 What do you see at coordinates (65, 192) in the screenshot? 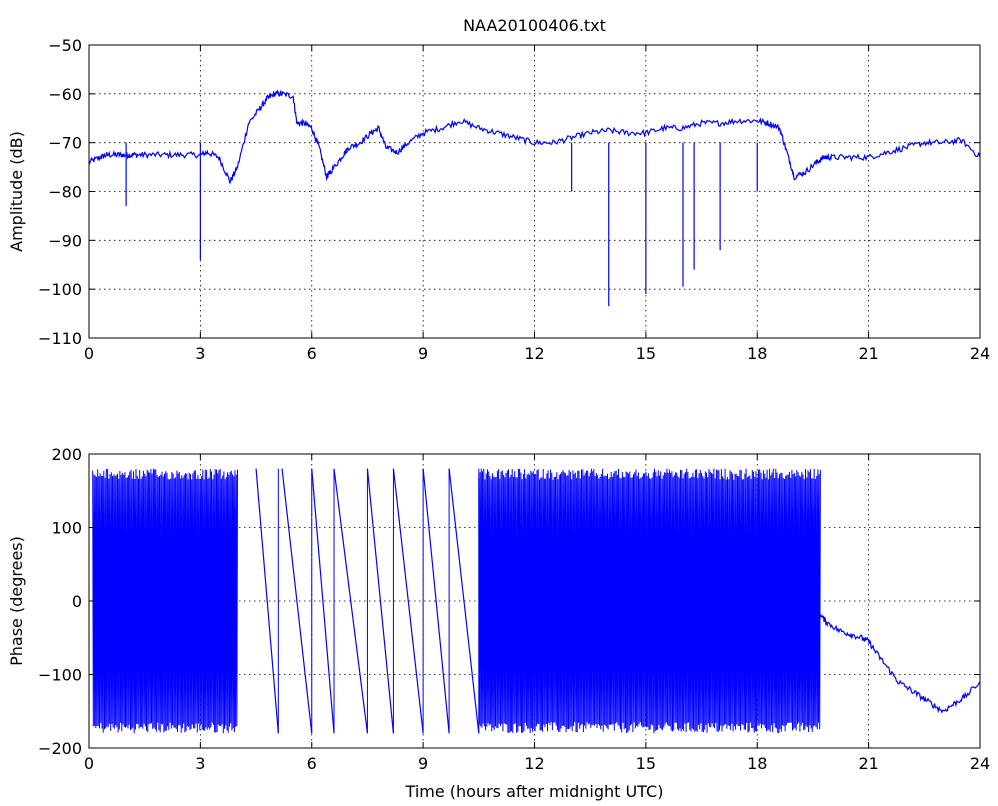
I see `y-tick-label: −80` at bounding box center [65, 192].